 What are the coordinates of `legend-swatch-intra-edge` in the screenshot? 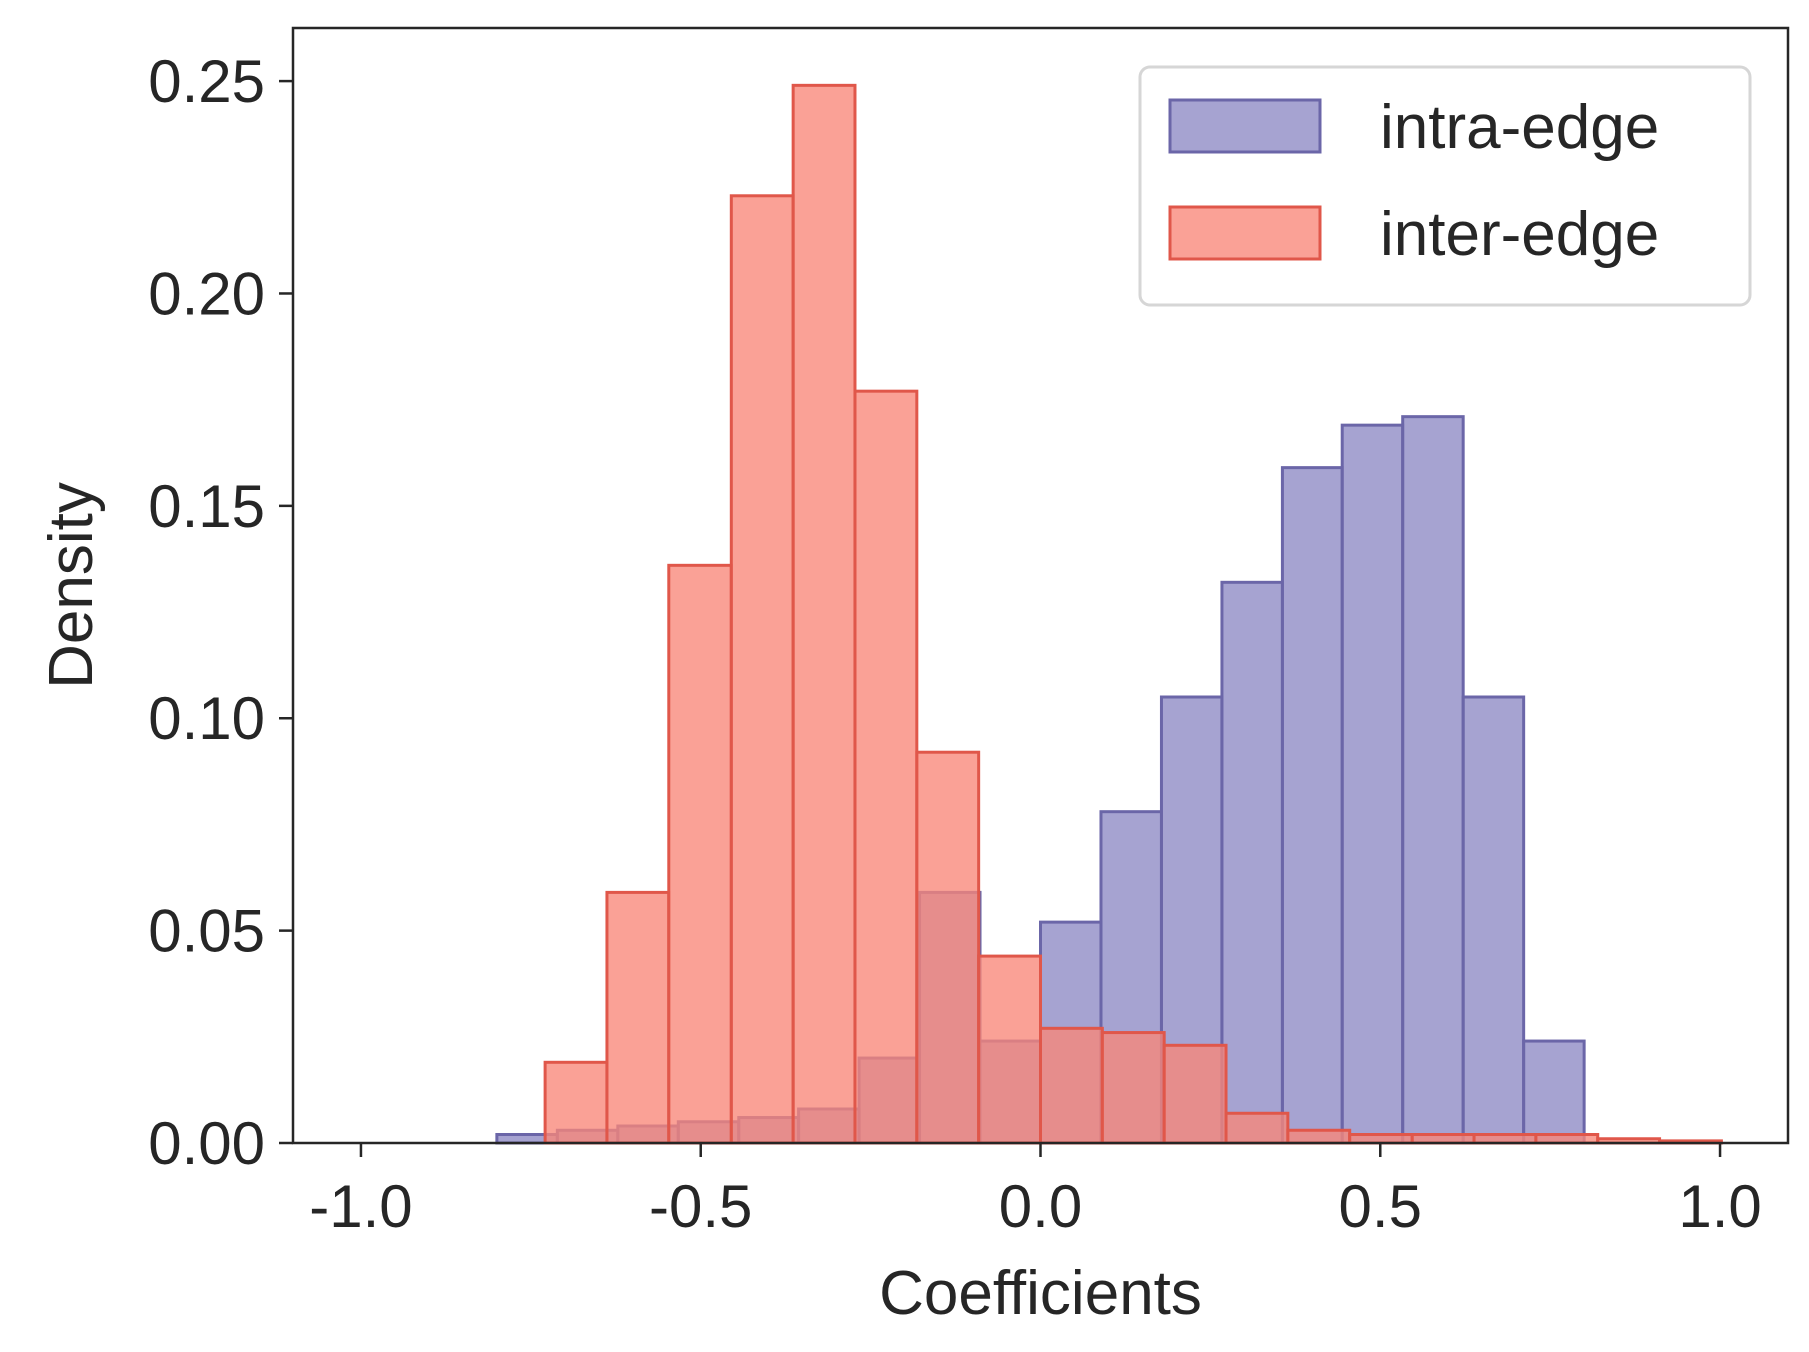 It's located at (1245, 126).